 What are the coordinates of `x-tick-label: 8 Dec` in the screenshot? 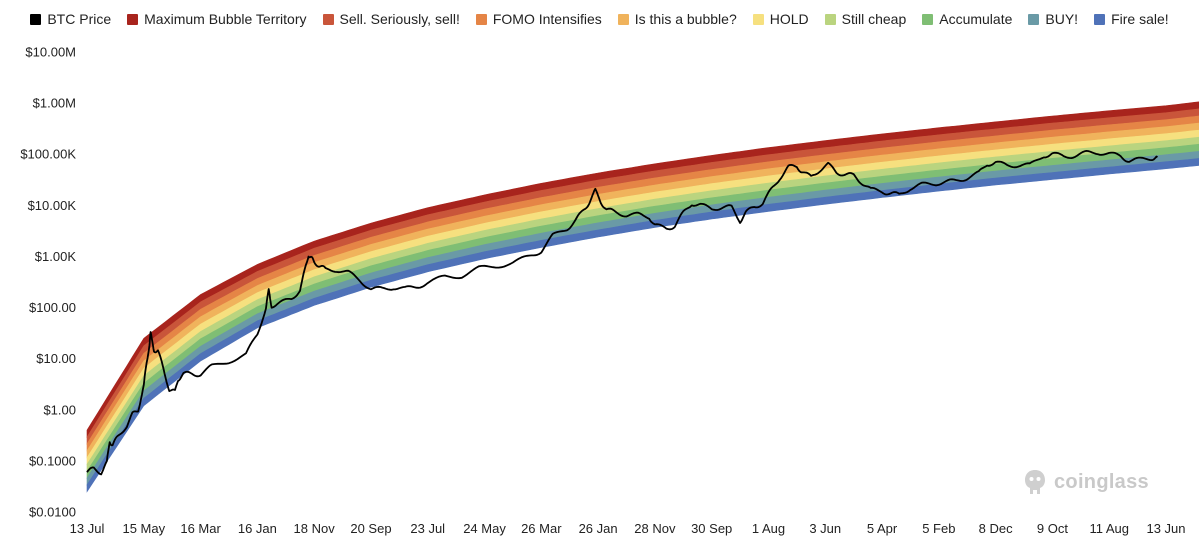 It's located at (996, 528).